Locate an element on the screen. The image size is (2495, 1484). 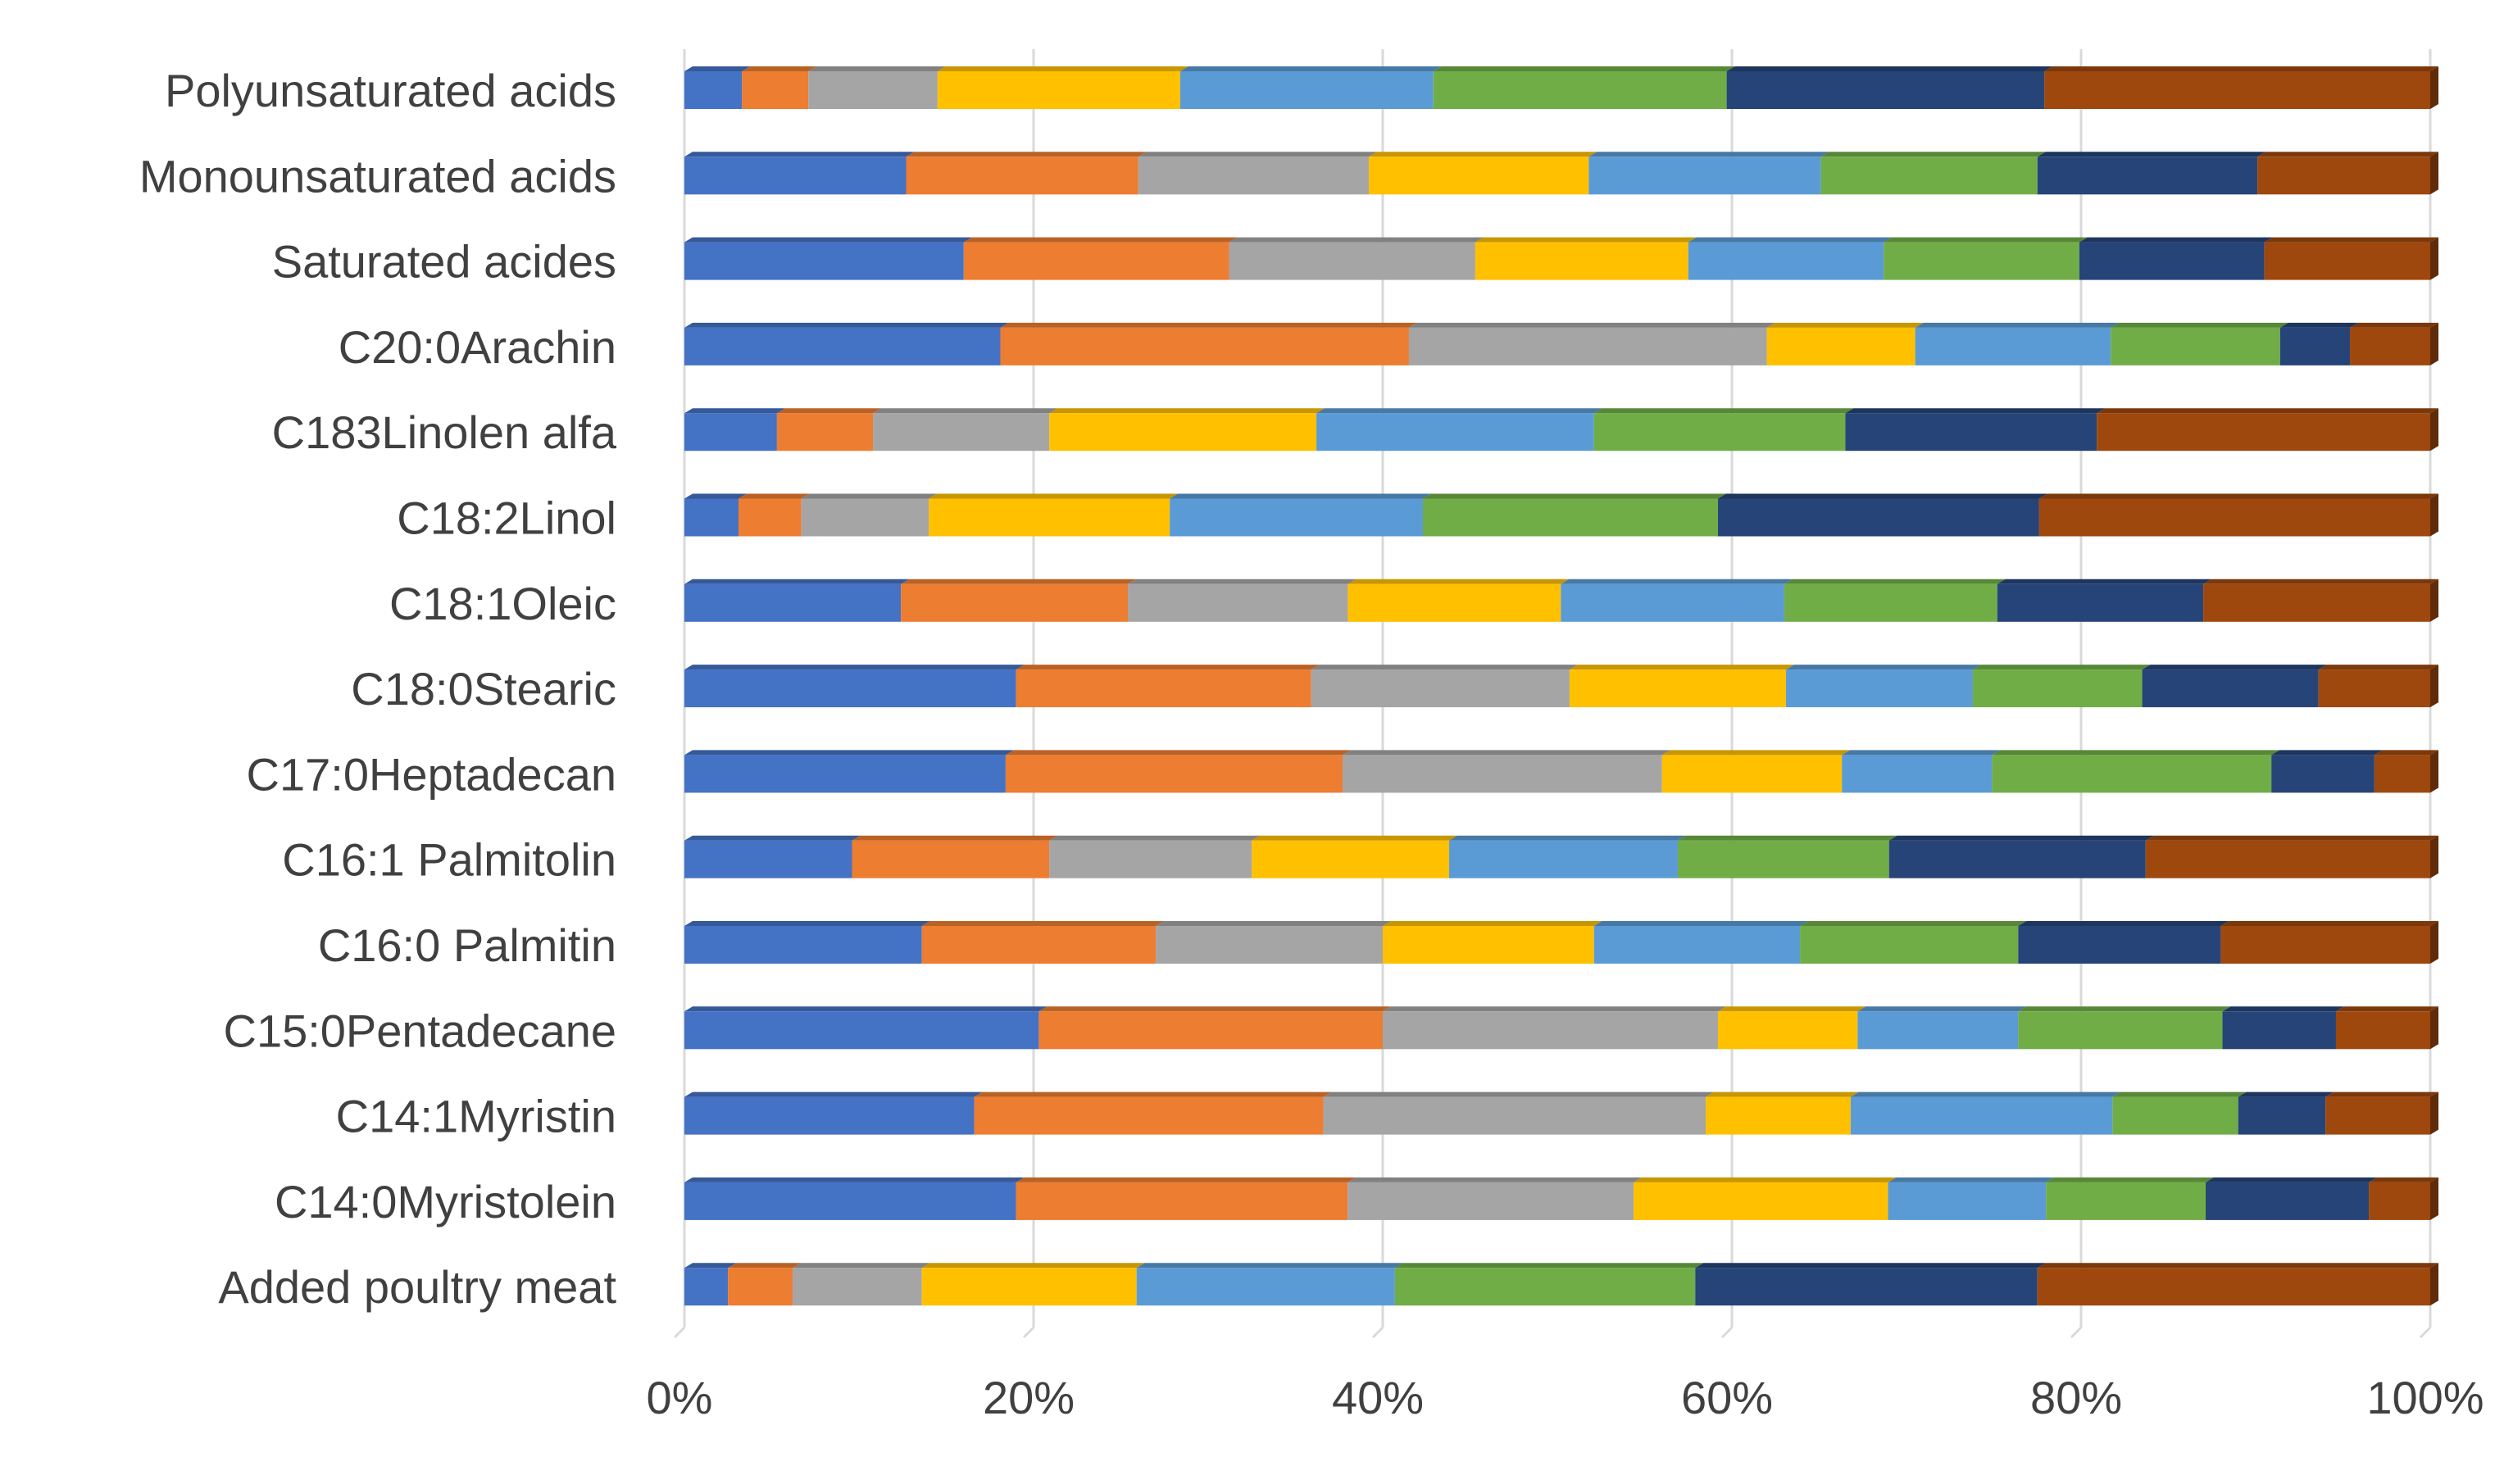
x-tick-label: 100% is located at coordinates (2425, 1397).